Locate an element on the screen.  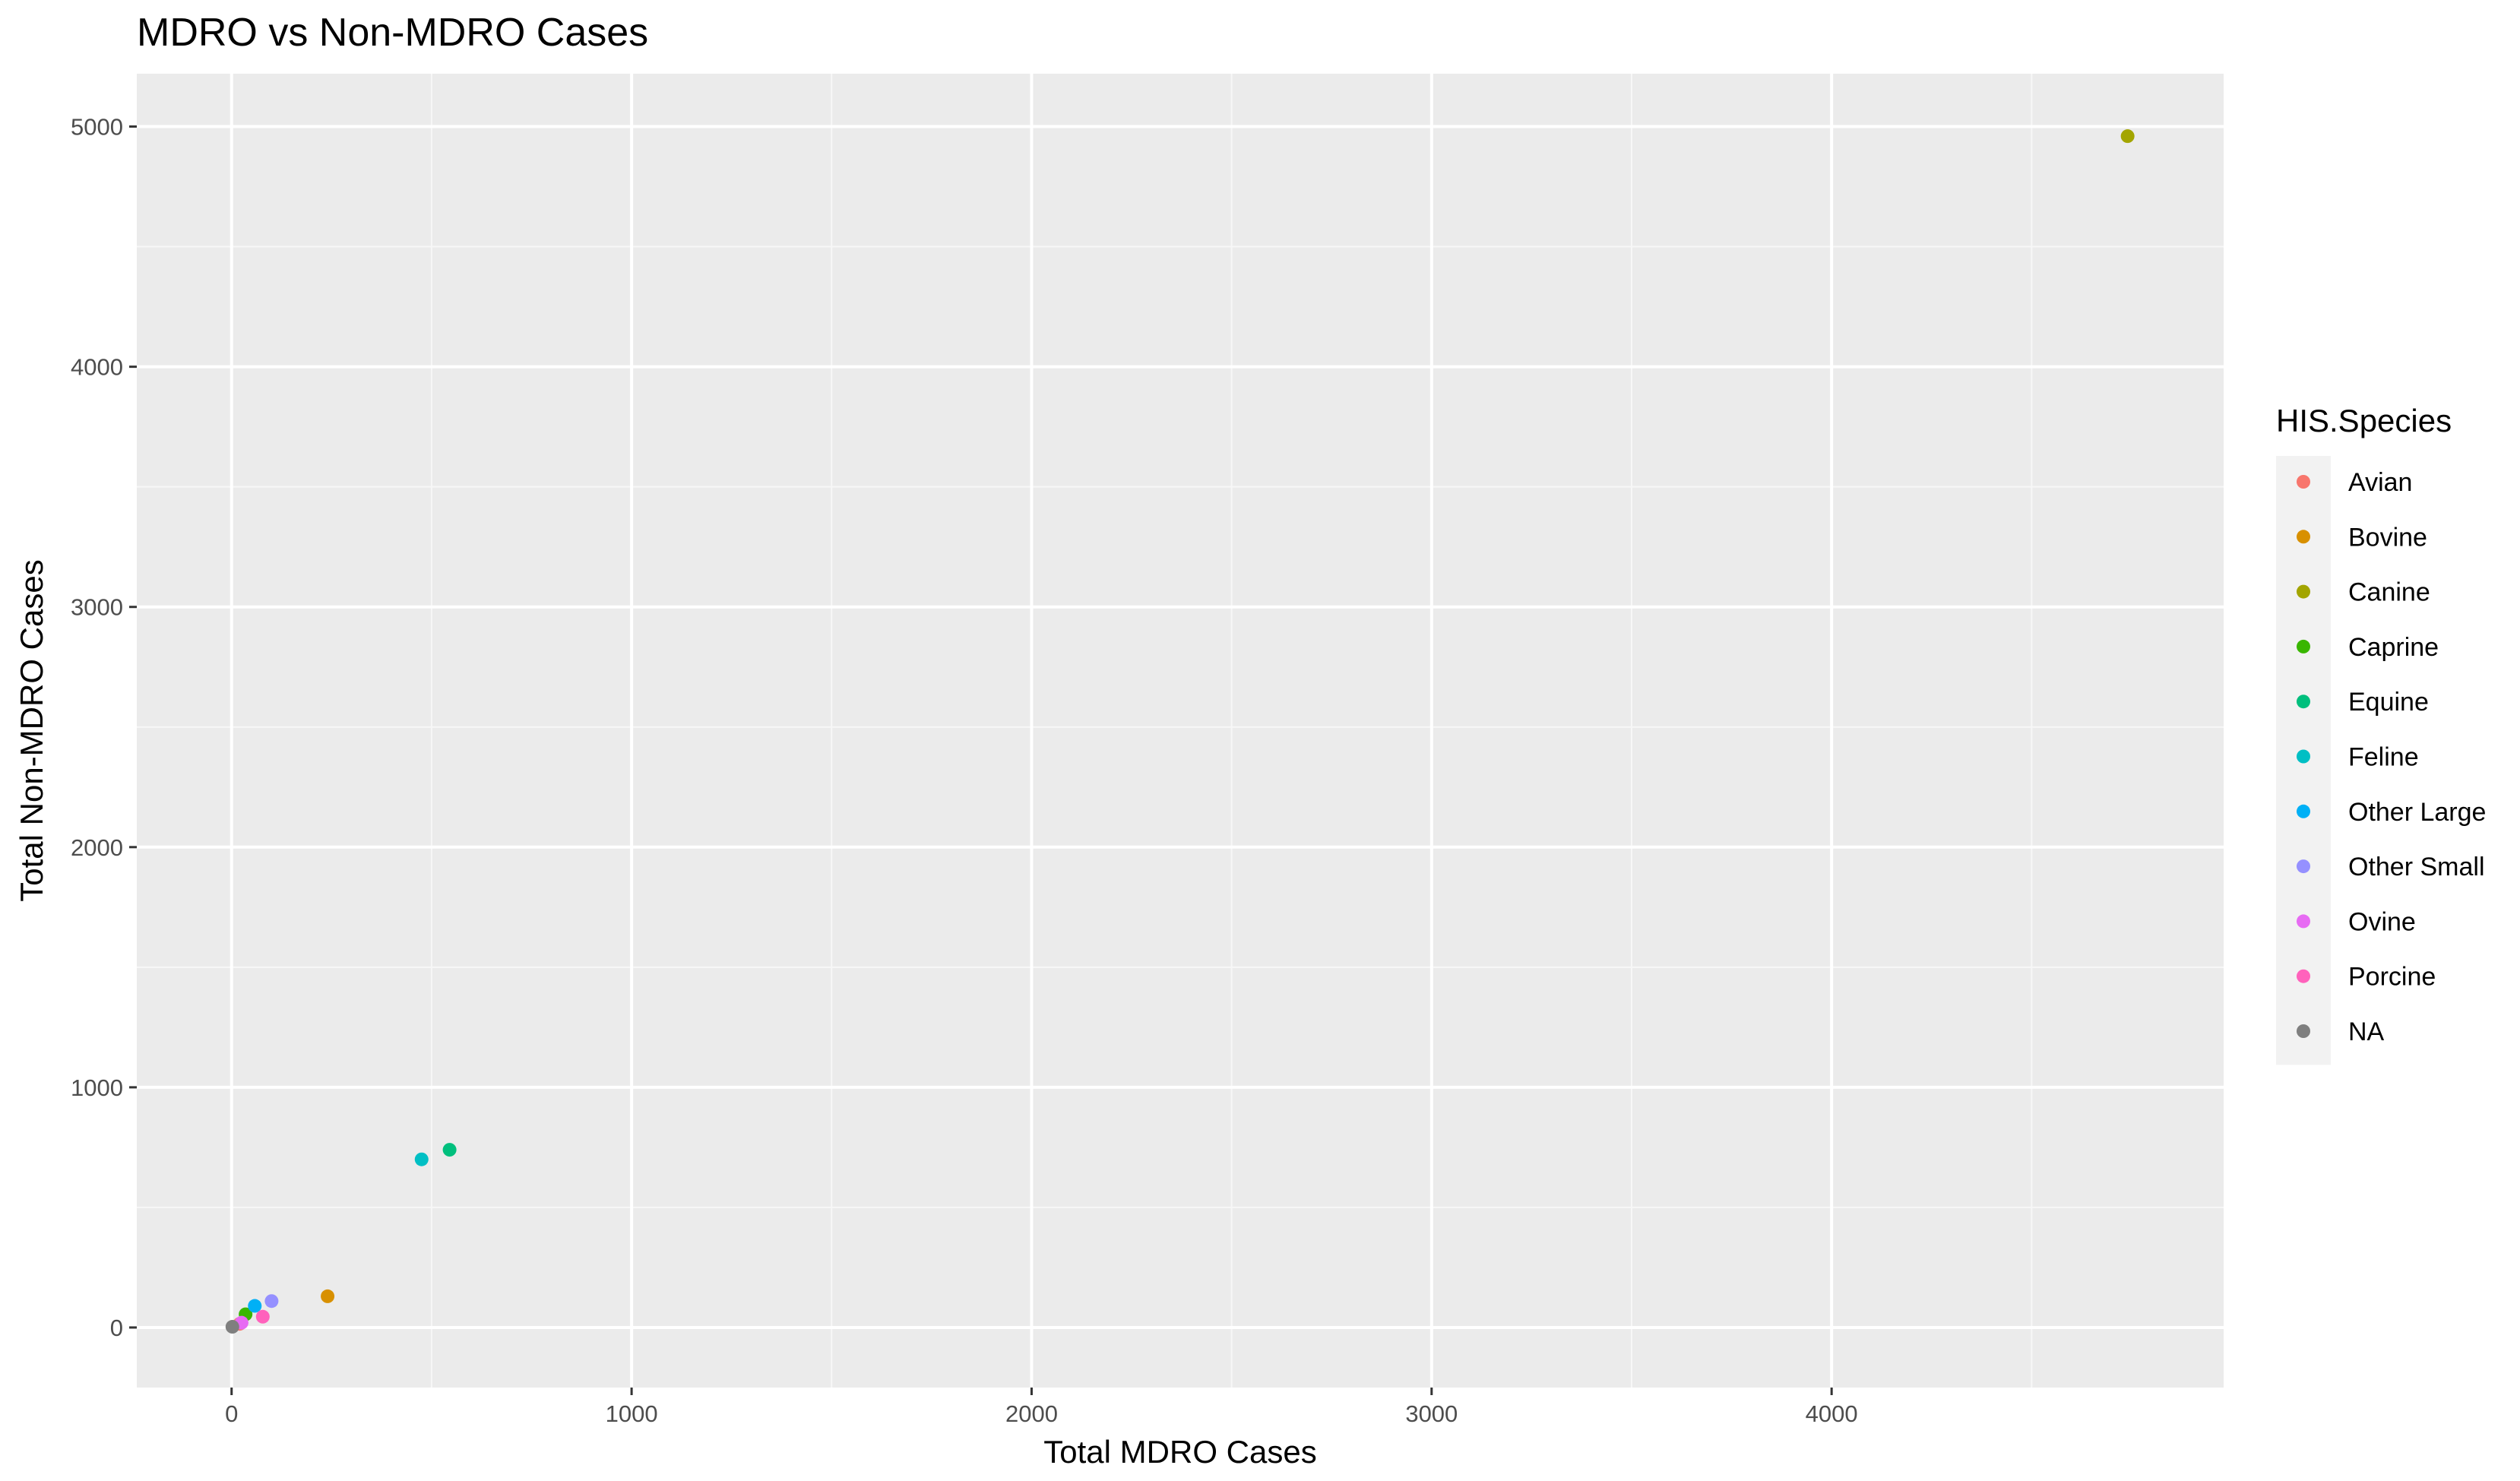
legend-label: Caprine is located at coordinates (2393, 647).